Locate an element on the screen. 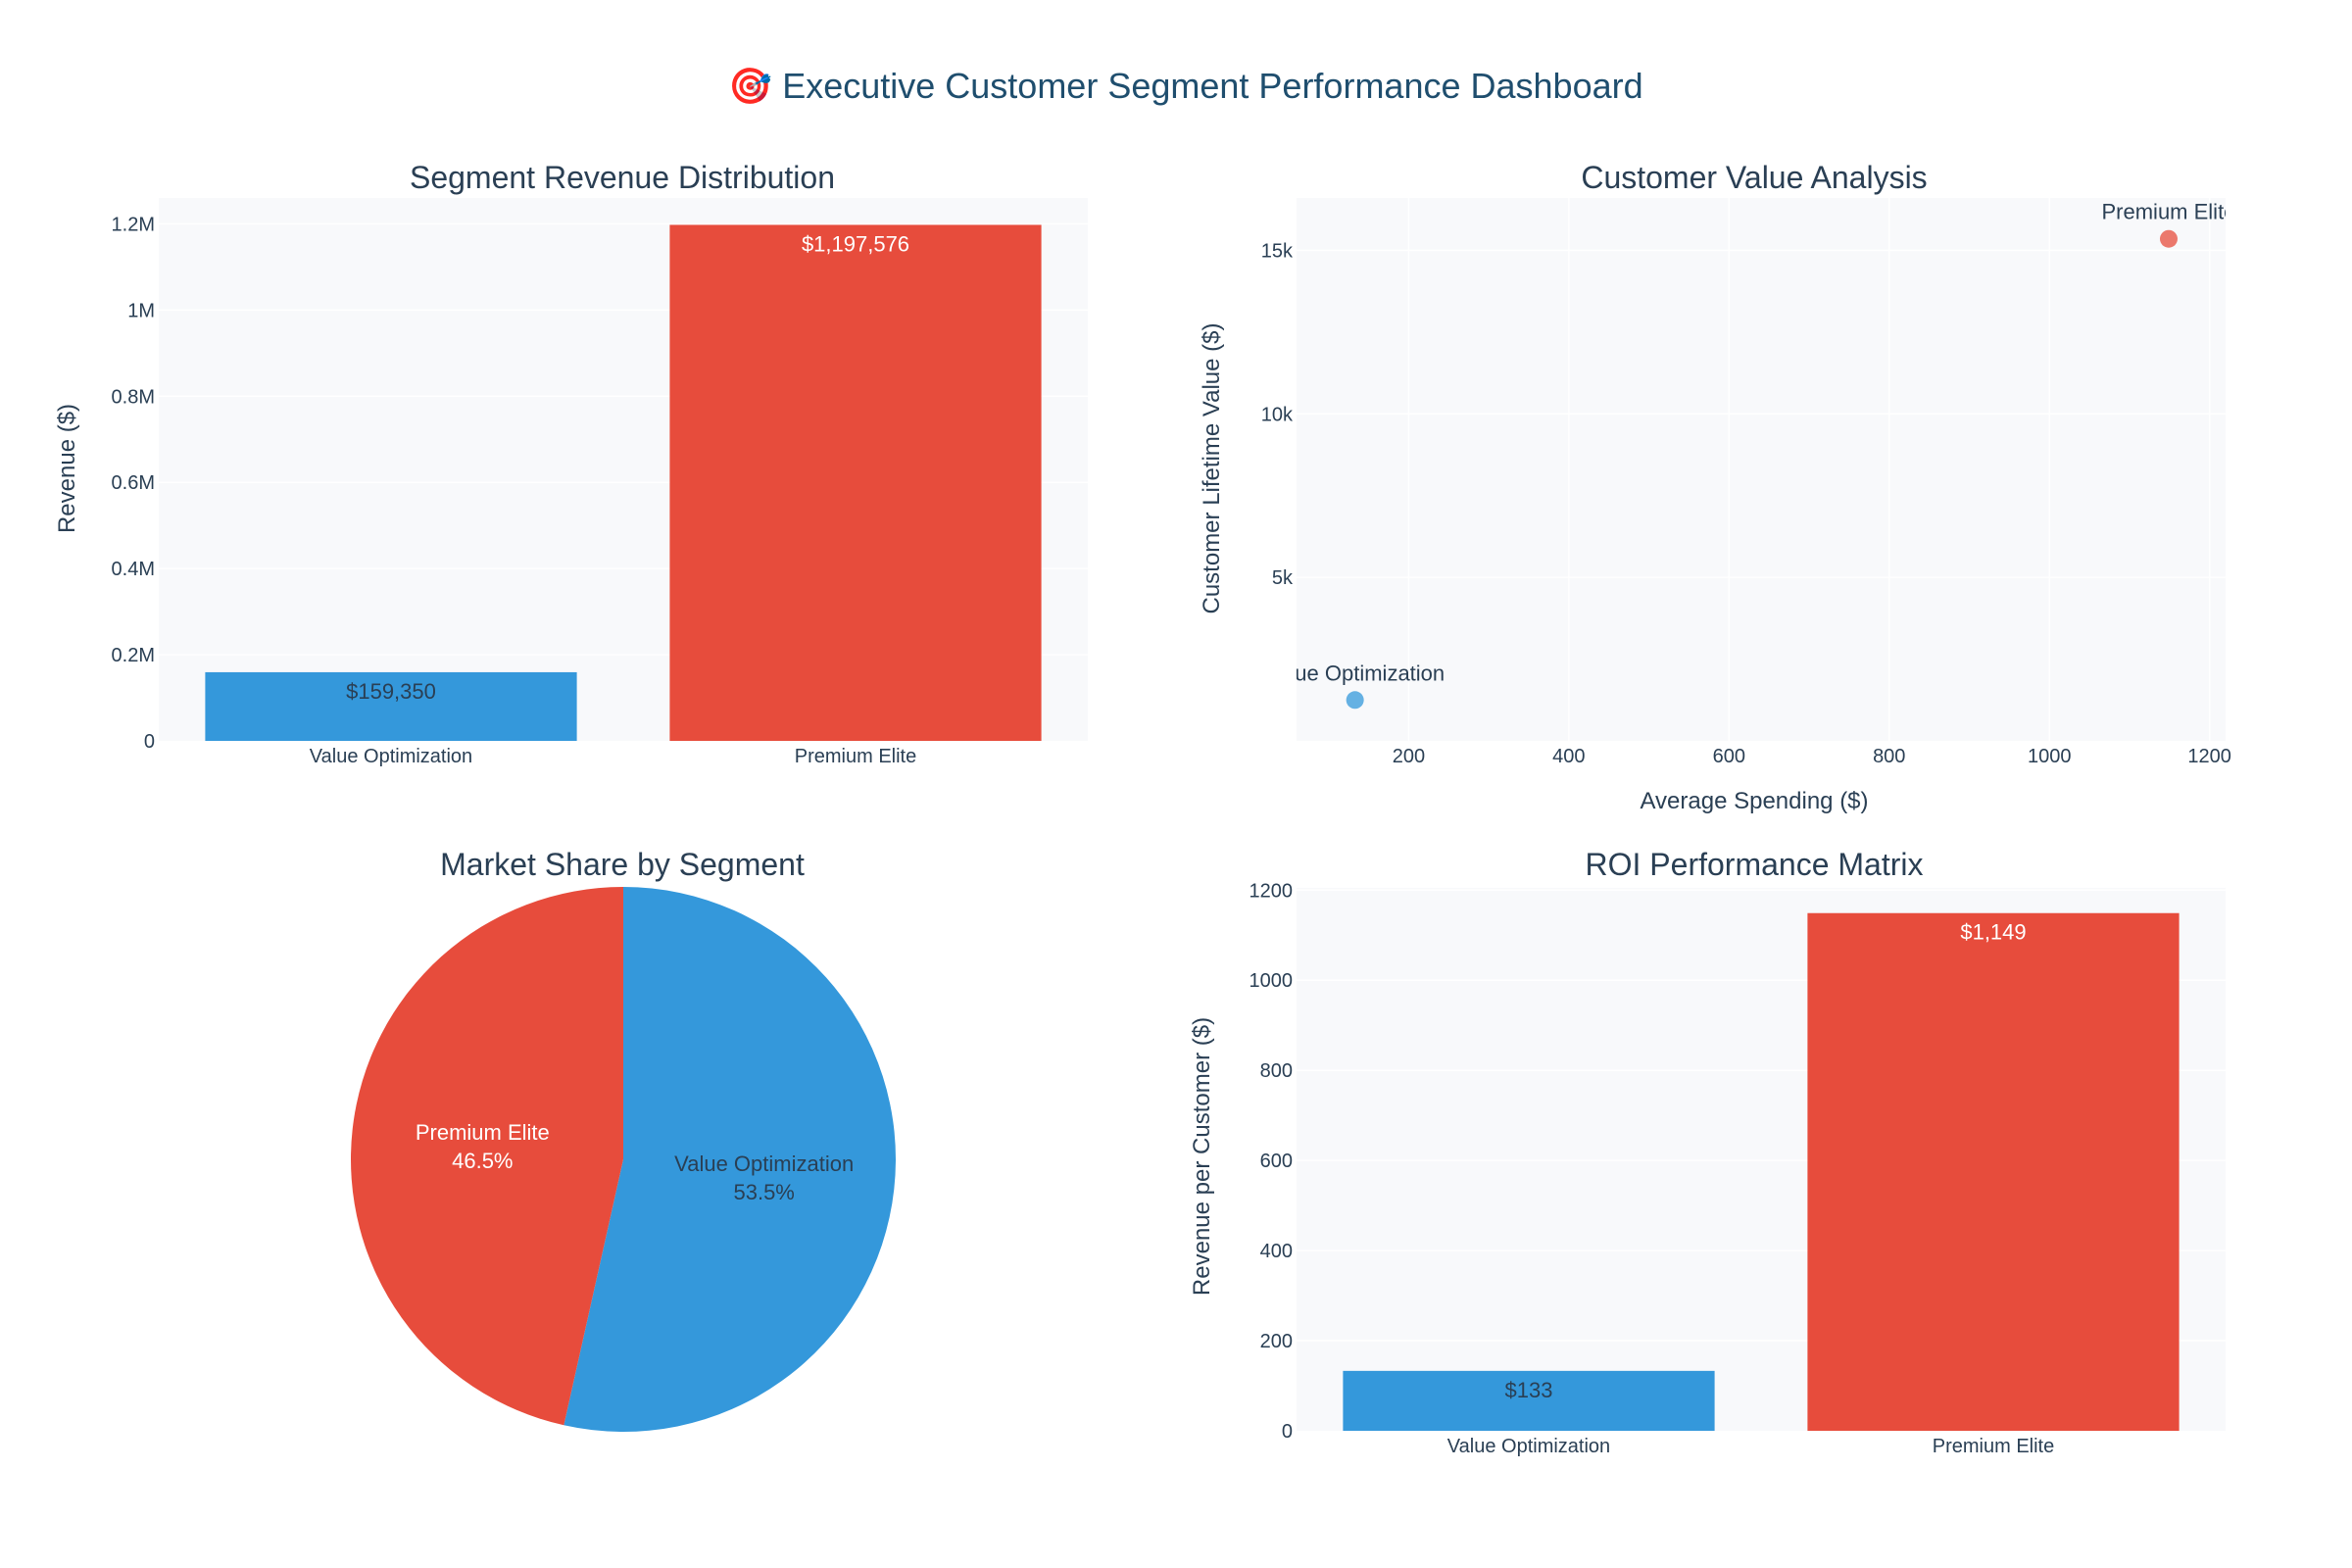  roi-y-tick-label: 800 is located at coordinates (1276, 1071).